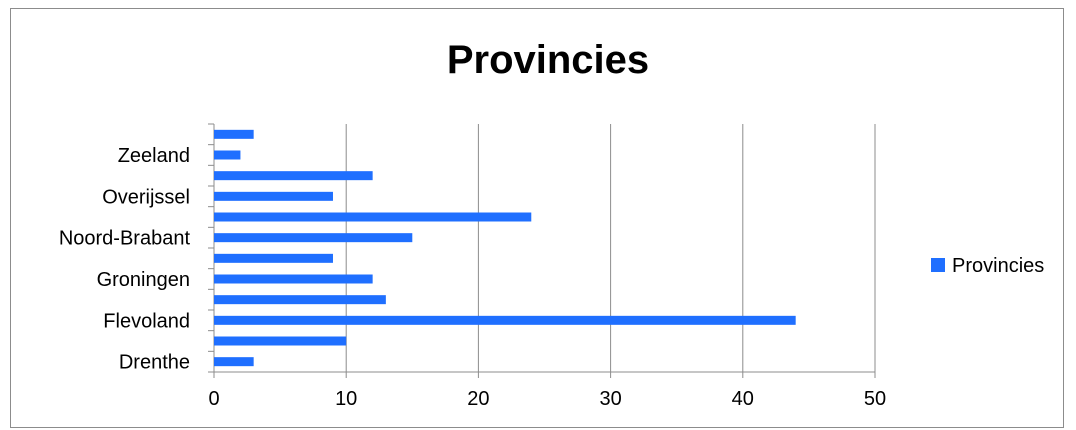  What do you see at coordinates (743, 399) in the screenshot?
I see `x-tick-label: 40` at bounding box center [743, 399].